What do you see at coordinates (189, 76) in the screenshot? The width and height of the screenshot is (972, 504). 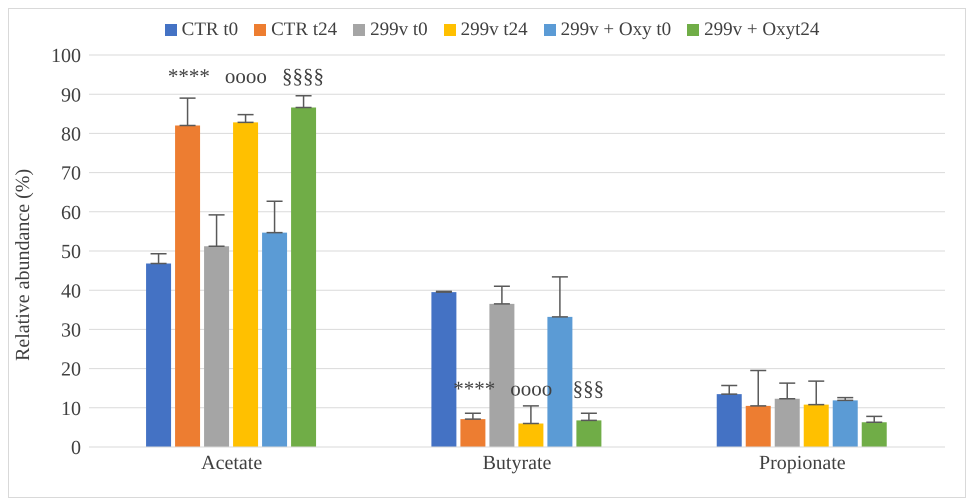 I see `annotation: ****` at bounding box center [189, 76].